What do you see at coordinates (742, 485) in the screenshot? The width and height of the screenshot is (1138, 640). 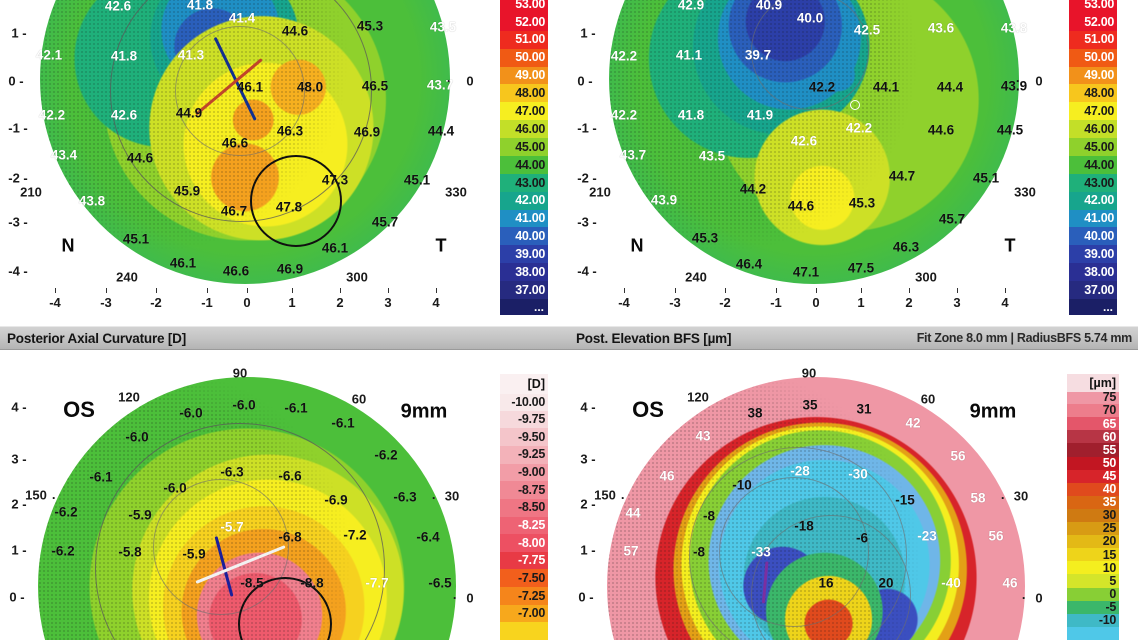 I see `map-value-label: -10` at bounding box center [742, 485].